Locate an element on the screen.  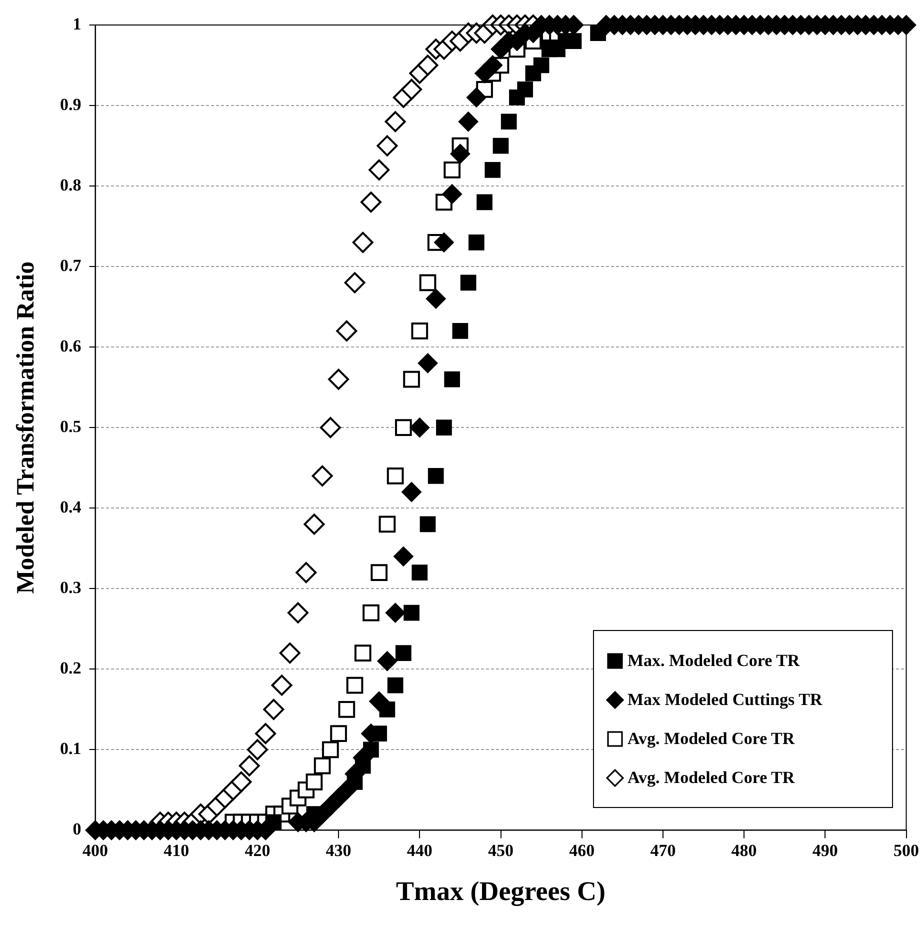
y-axis-title: Modeled Transformation Ratio is located at coordinates (26, 427).